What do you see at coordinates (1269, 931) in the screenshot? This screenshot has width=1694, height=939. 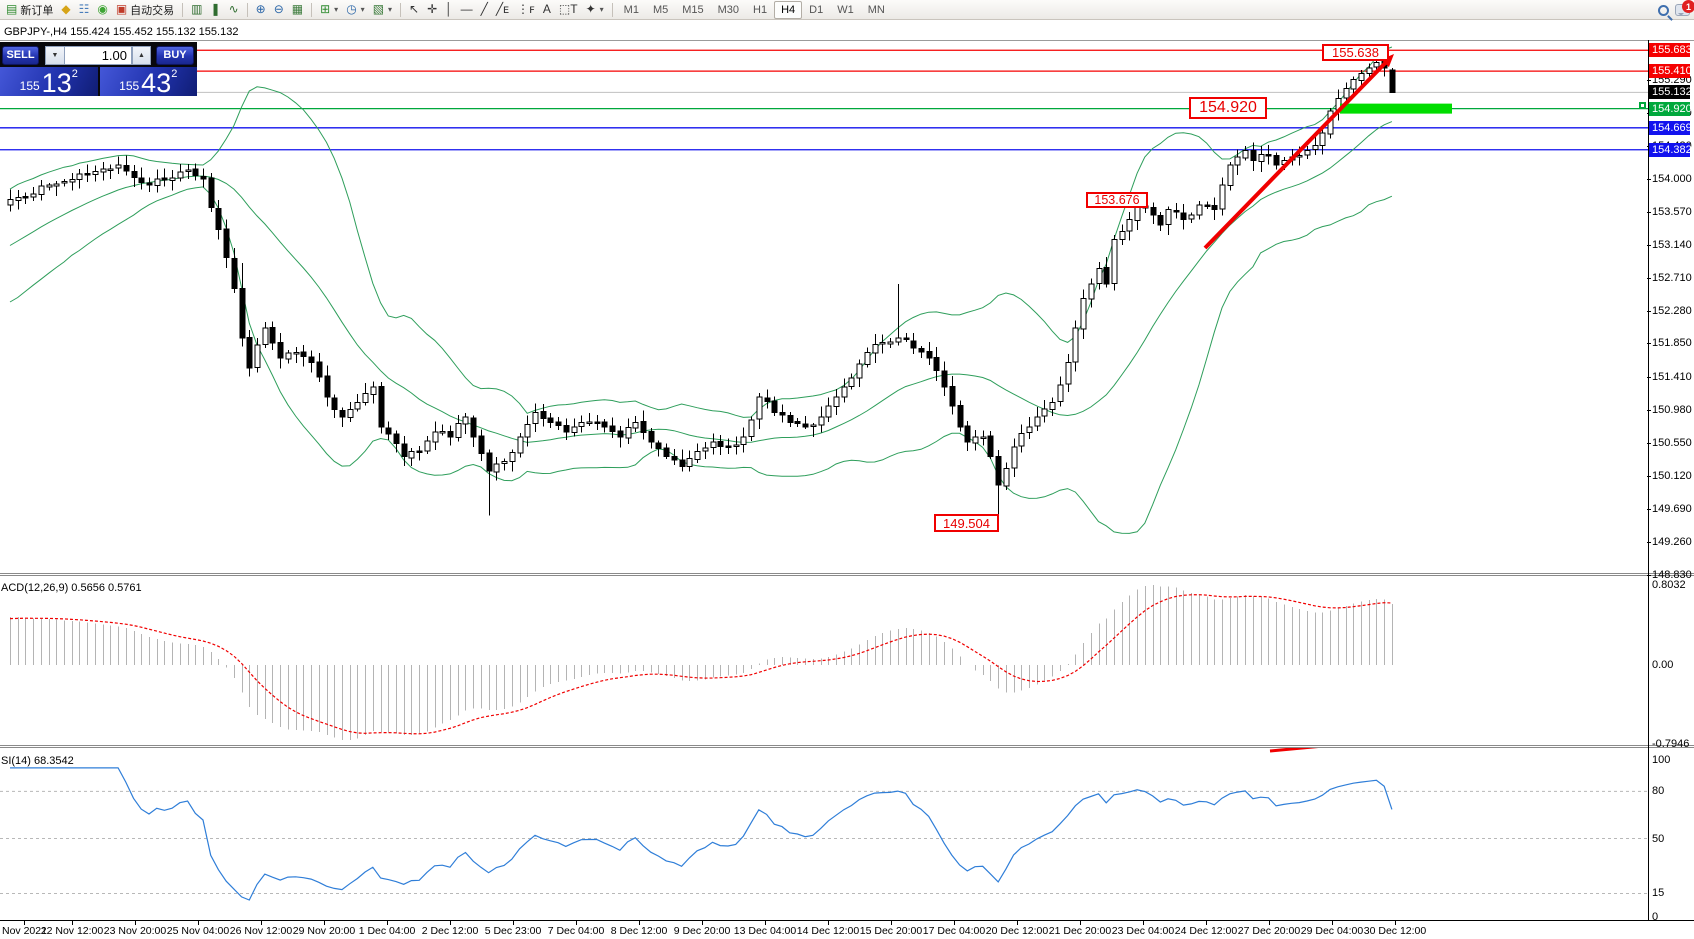 I see `time-label: 27 Dec 20:00` at bounding box center [1269, 931].